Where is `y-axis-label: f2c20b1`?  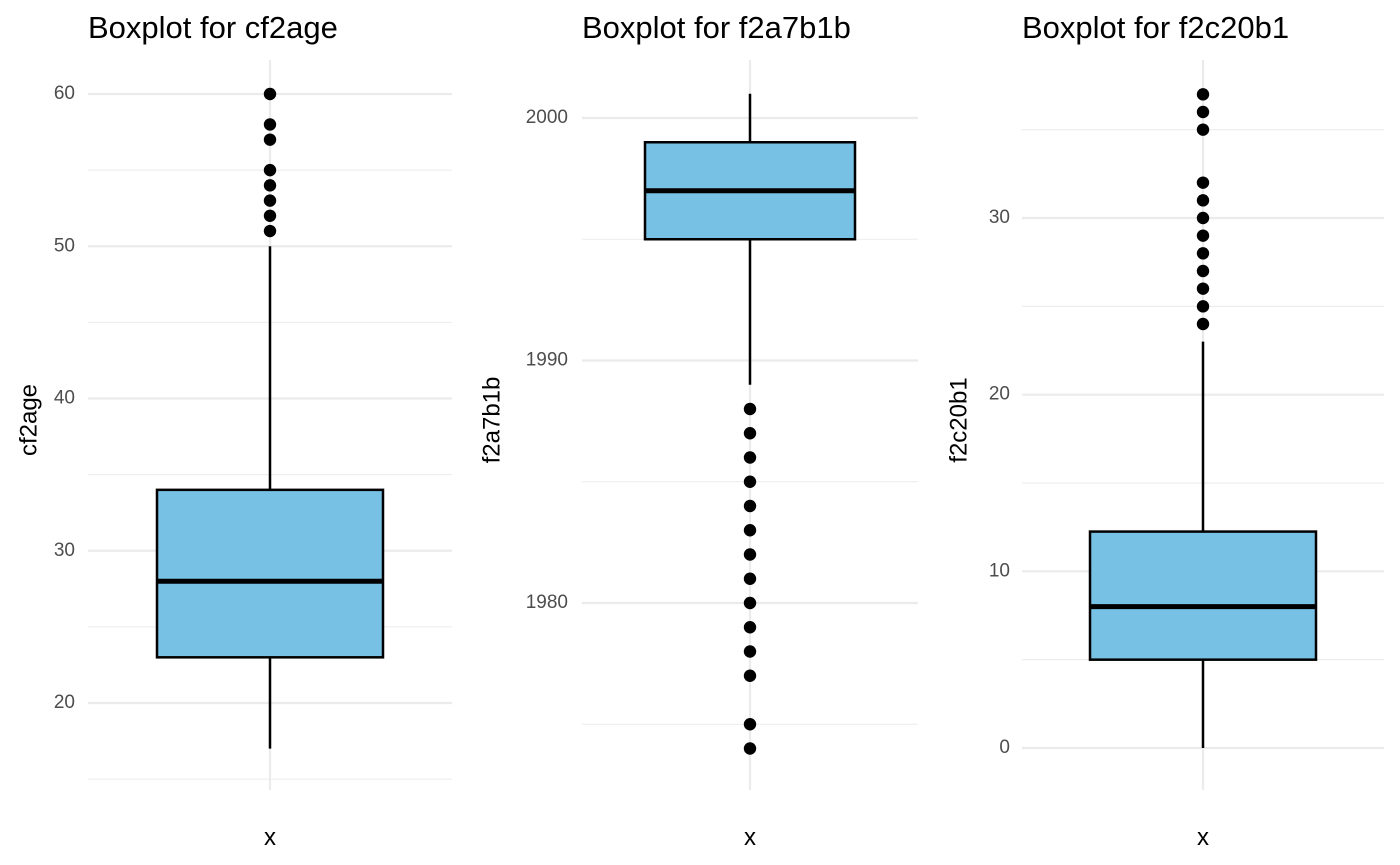
y-axis-label: f2c20b1 is located at coordinates (958, 419).